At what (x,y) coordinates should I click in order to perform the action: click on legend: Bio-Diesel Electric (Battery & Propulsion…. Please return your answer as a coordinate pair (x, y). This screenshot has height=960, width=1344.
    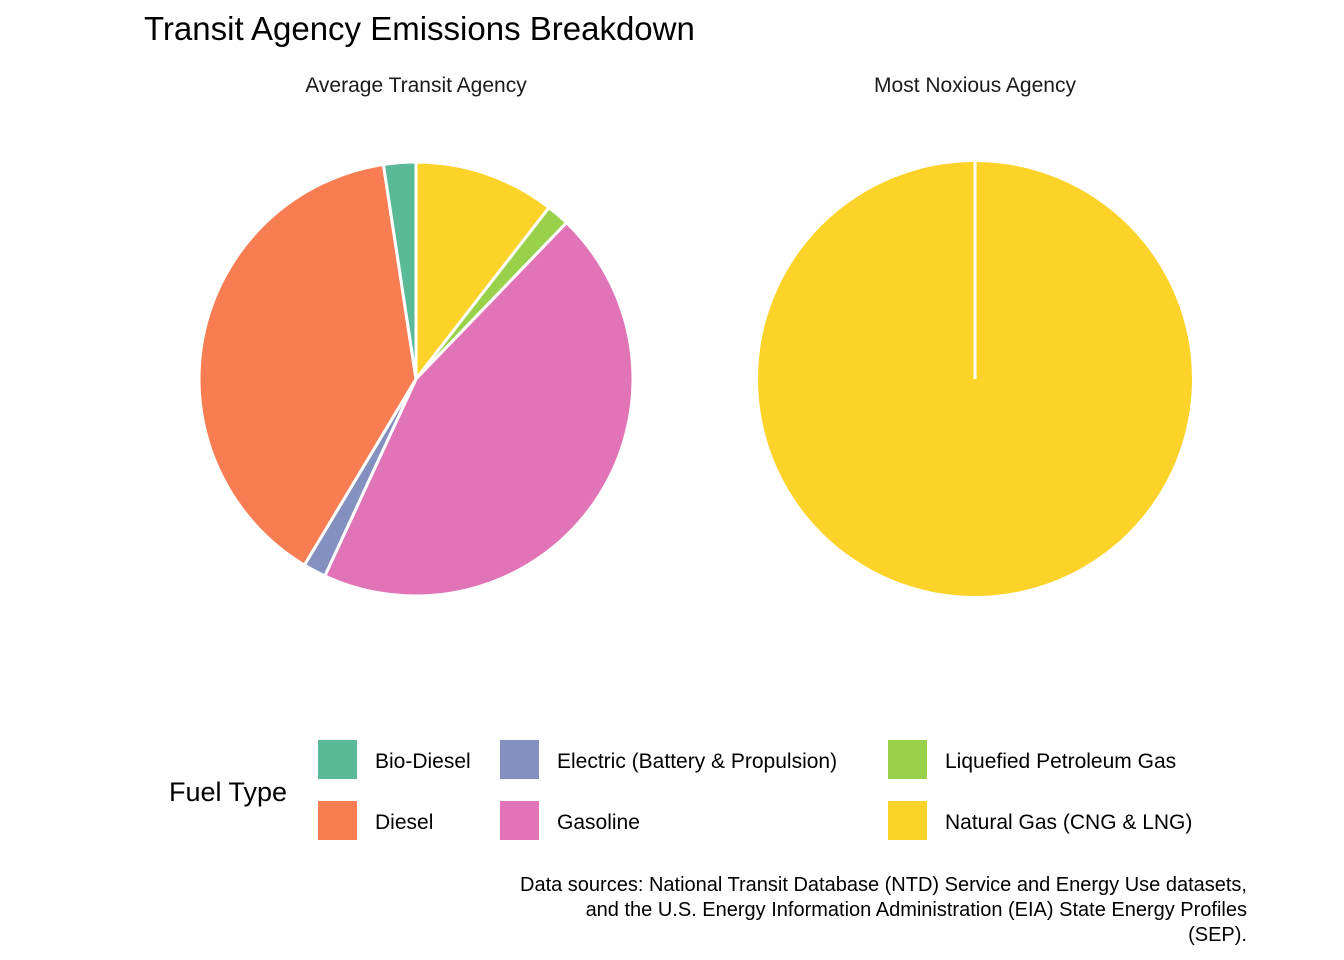
    Looking at the image, I should click on (755, 790).